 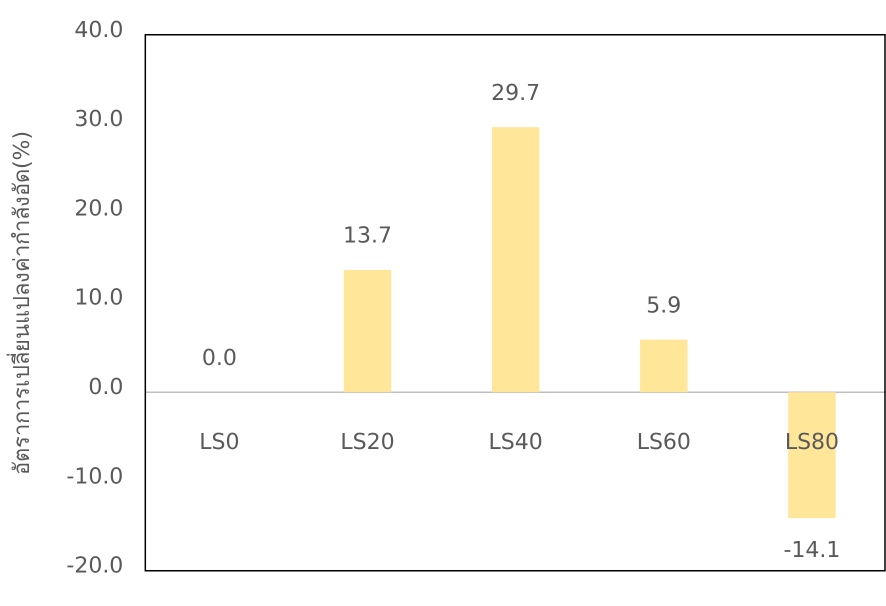 What do you see at coordinates (99, 209) in the screenshot?
I see `y-tick-label: 20.0` at bounding box center [99, 209].